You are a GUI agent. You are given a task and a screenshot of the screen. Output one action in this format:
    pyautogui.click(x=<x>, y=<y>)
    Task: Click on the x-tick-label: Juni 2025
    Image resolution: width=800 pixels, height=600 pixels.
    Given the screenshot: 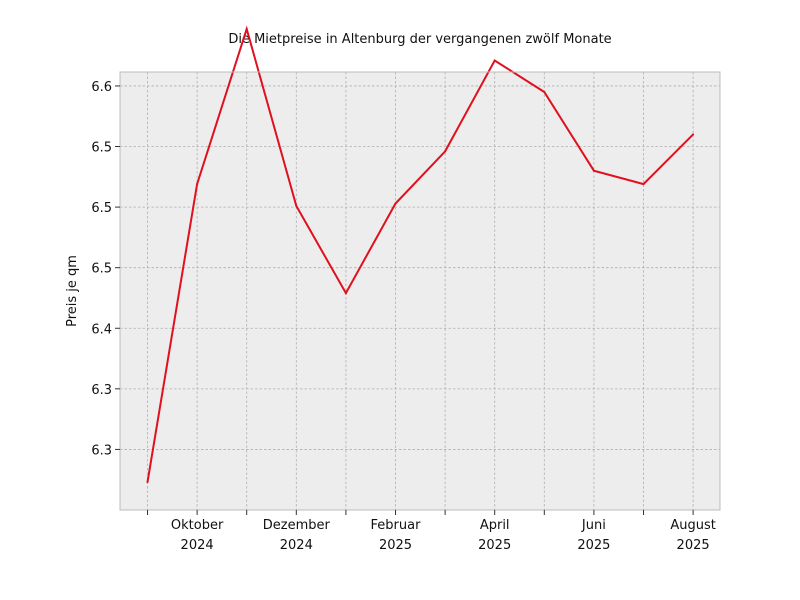 What is the action you would take?
    pyautogui.click(x=593, y=535)
    